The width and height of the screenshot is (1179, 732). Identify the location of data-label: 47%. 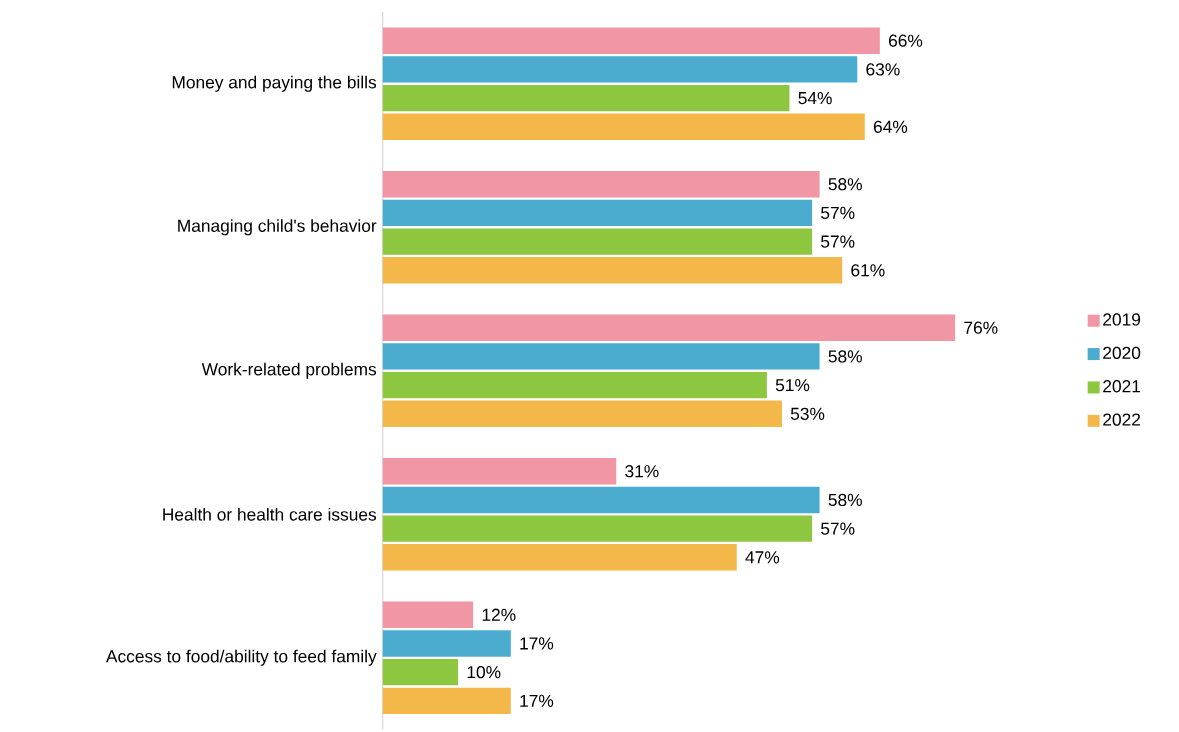
(762, 557).